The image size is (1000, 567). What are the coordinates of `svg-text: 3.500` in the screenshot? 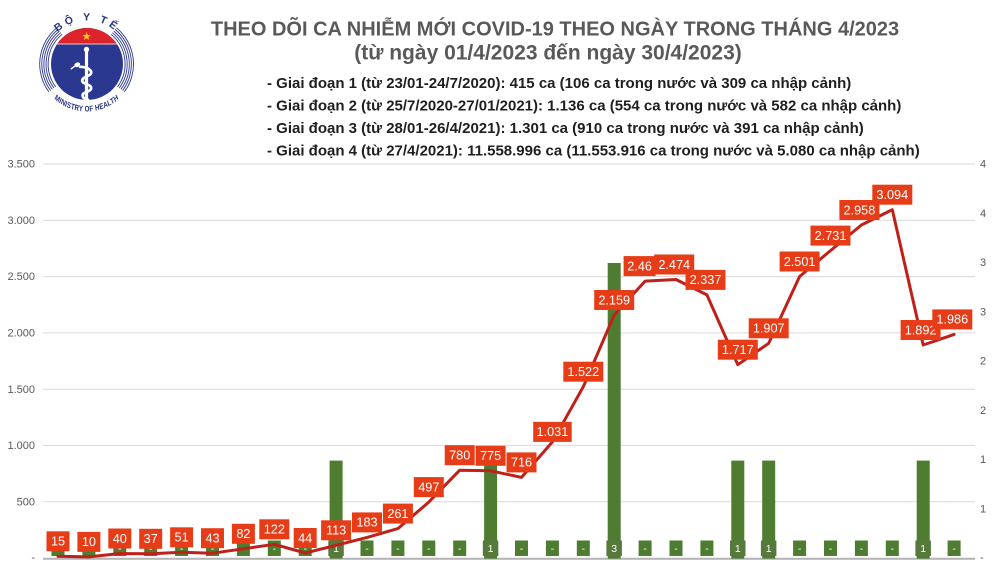 It's located at (21, 165).